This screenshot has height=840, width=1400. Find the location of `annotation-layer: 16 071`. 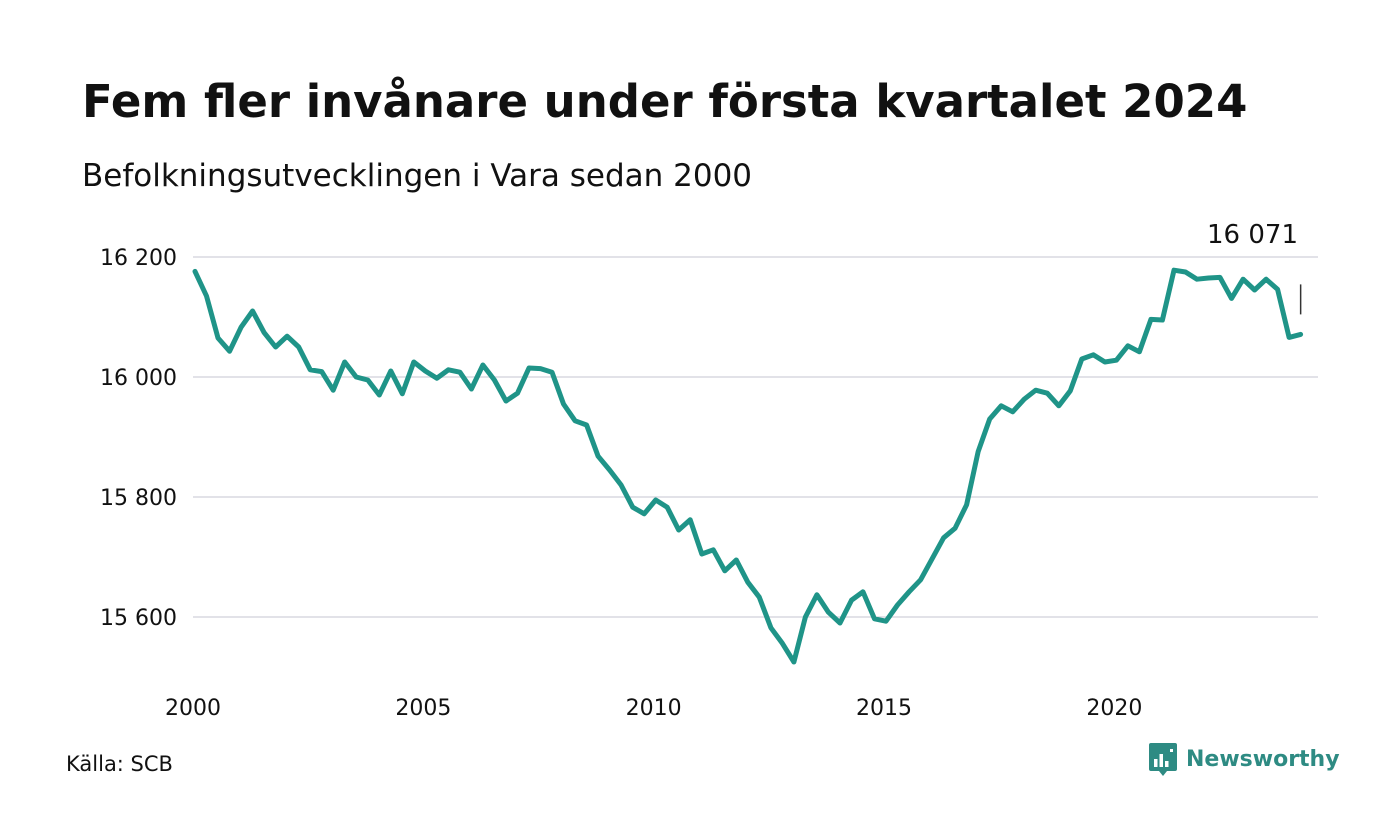

annotation-layer: 16 071 is located at coordinates (1254, 267).